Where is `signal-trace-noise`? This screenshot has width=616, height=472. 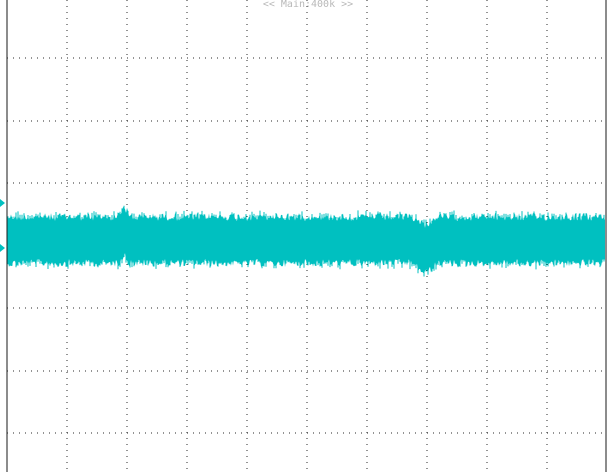 signal-trace-noise is located at coordinates (306, 241).